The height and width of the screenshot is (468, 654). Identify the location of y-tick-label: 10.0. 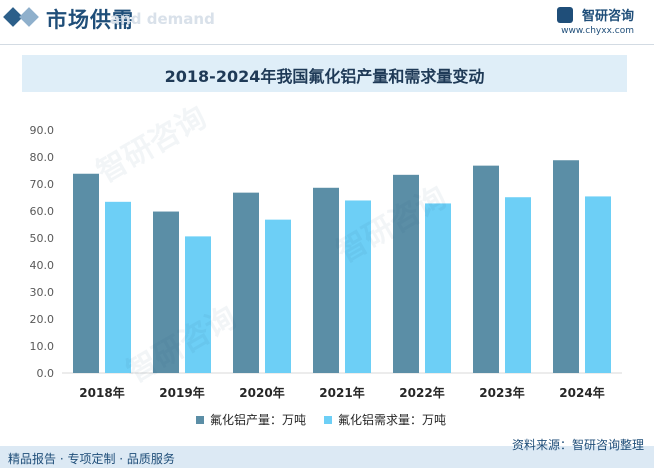
(42, 346).